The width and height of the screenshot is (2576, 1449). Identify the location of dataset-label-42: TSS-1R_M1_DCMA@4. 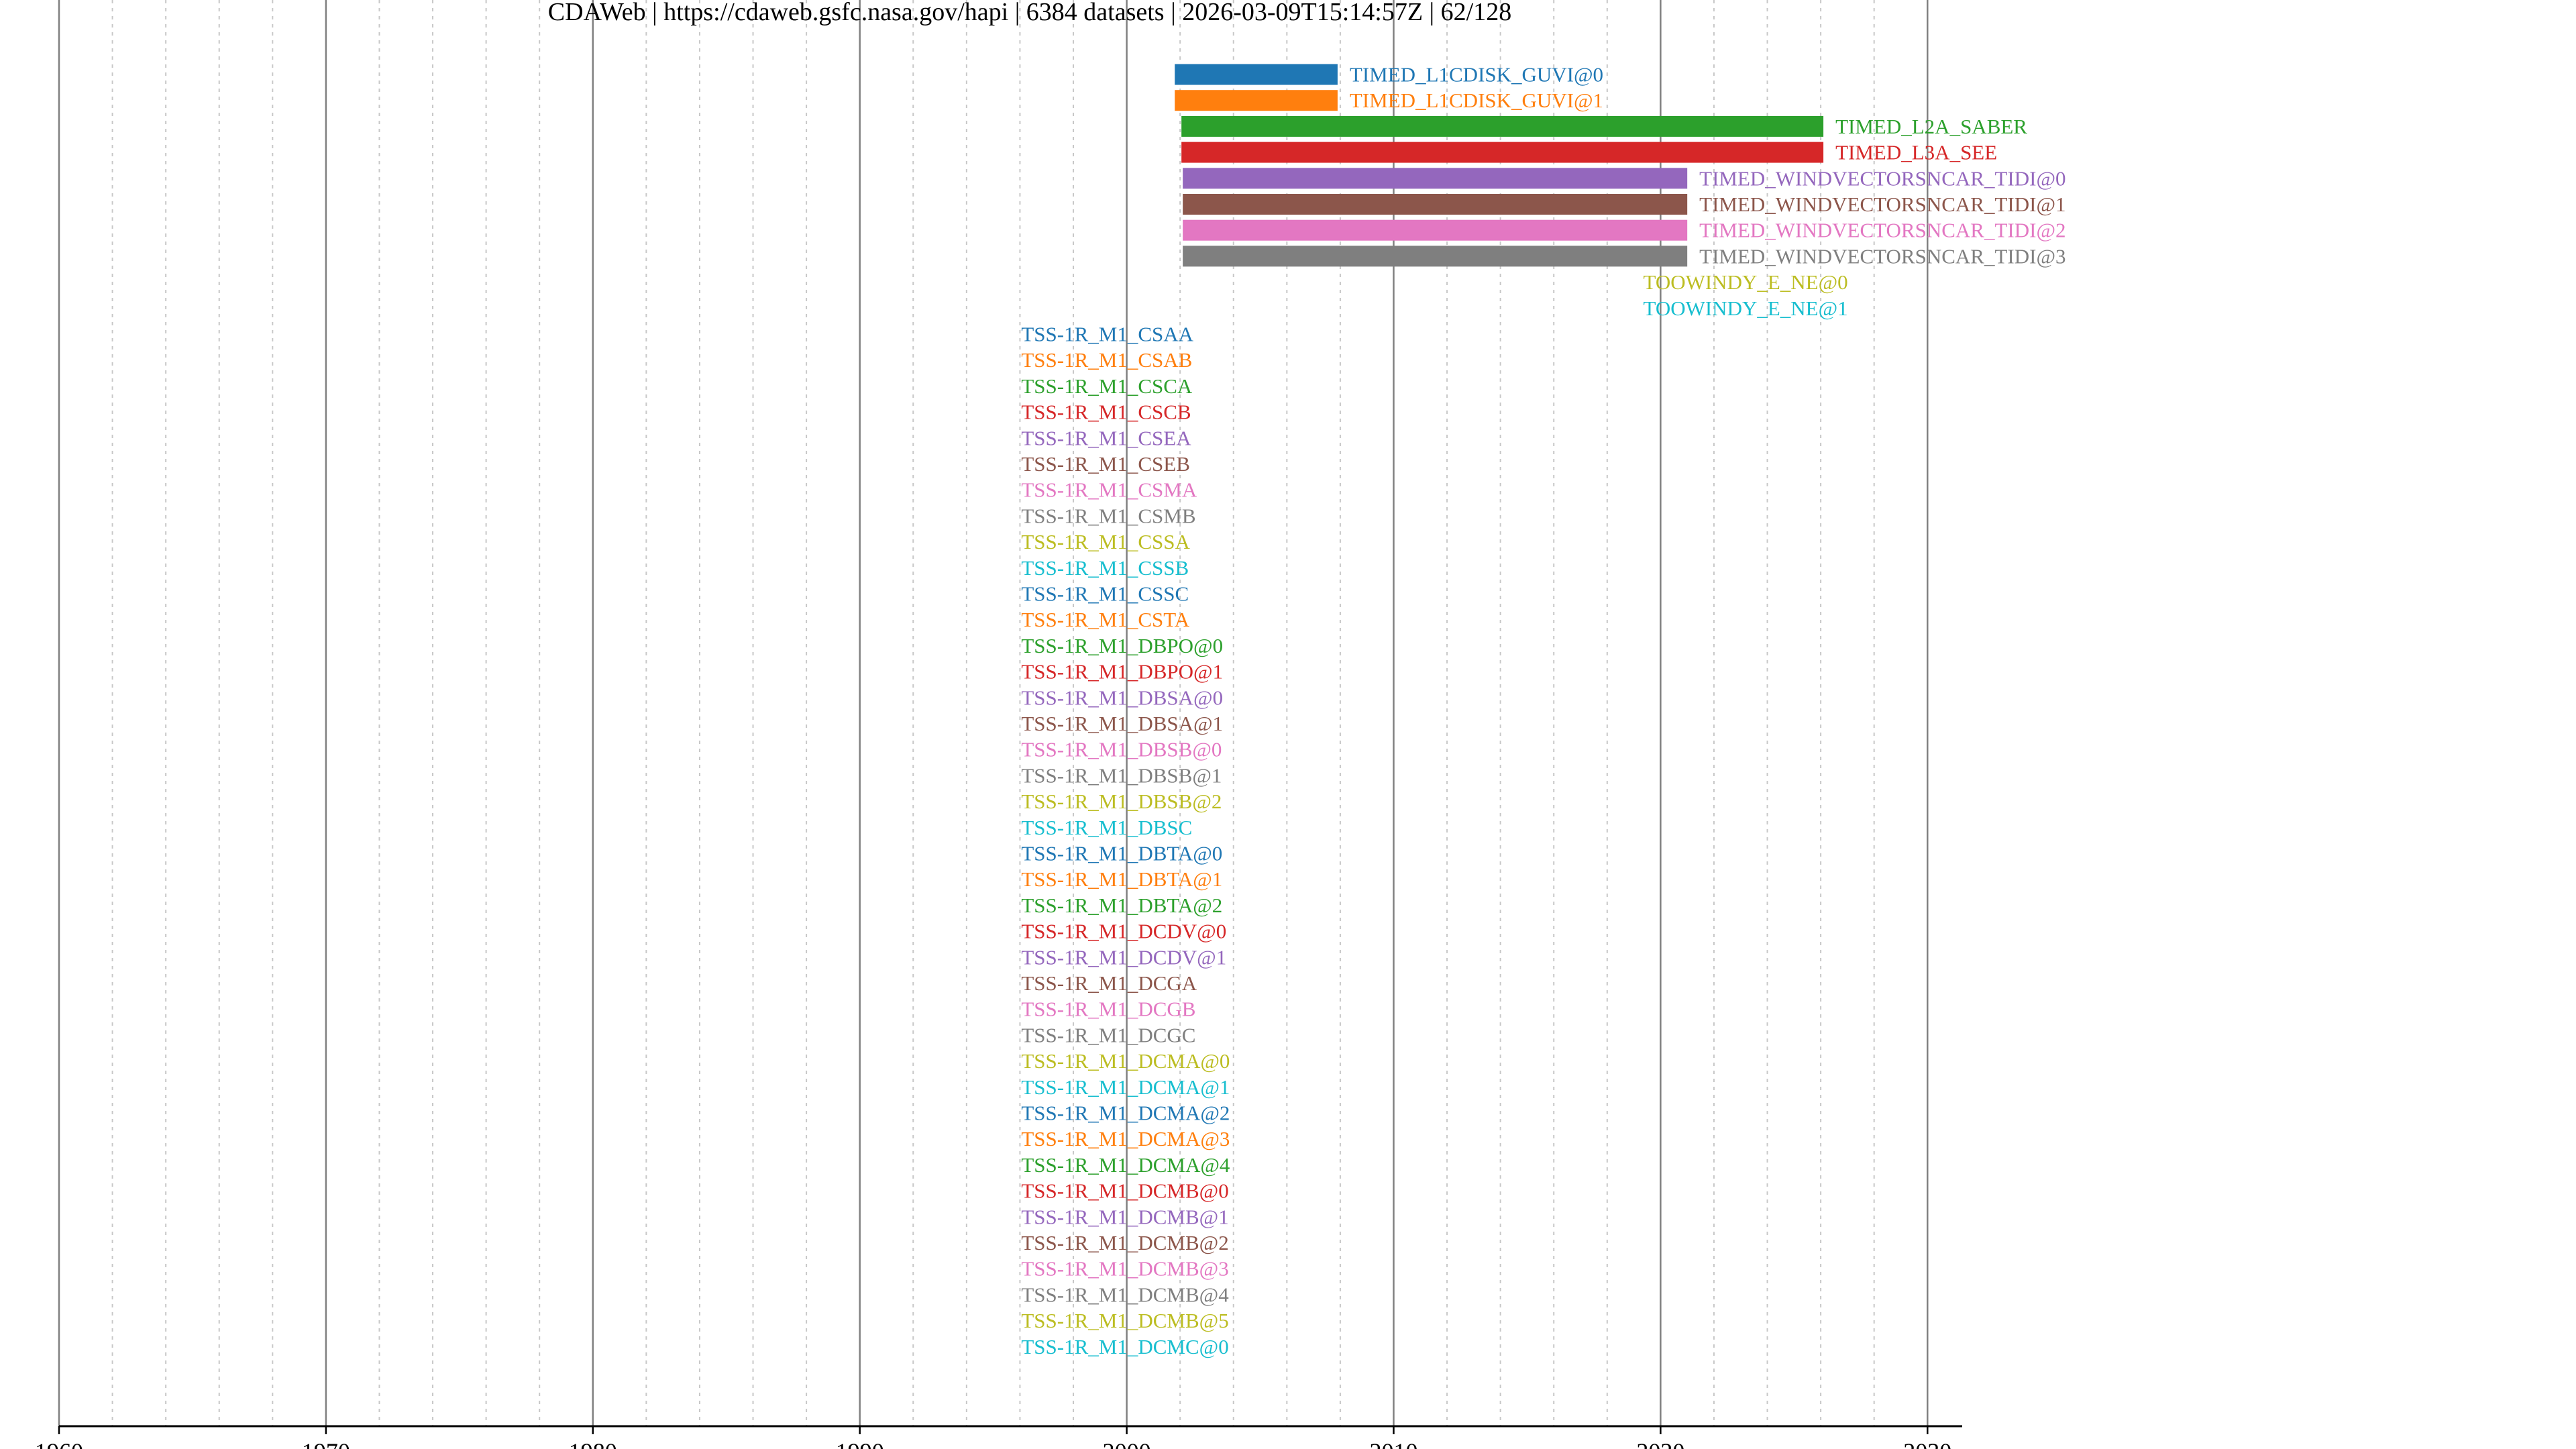
(1125, 1165).